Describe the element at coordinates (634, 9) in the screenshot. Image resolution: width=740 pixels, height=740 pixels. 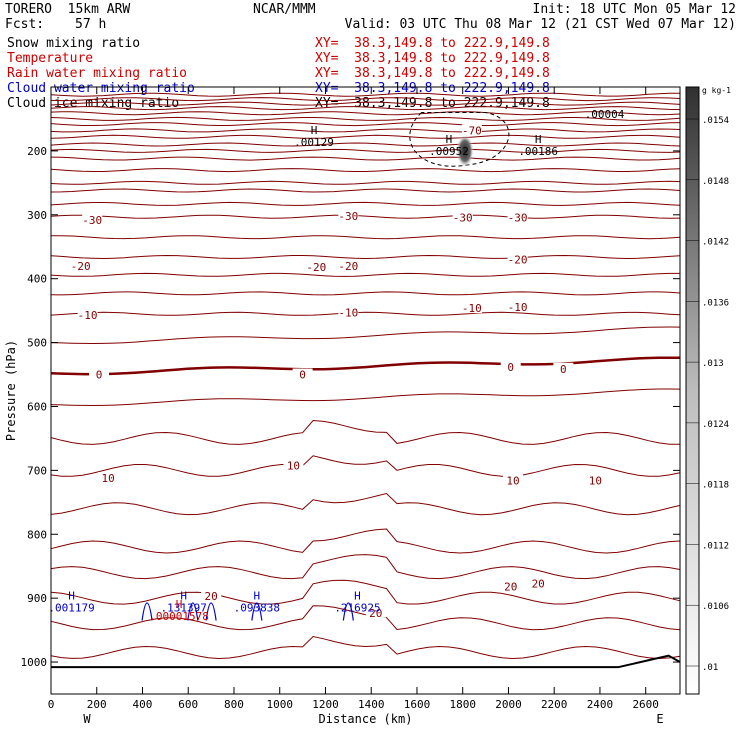
I see `init-time: Init: 18 UTC Mon 05 Mar 12` at that location.